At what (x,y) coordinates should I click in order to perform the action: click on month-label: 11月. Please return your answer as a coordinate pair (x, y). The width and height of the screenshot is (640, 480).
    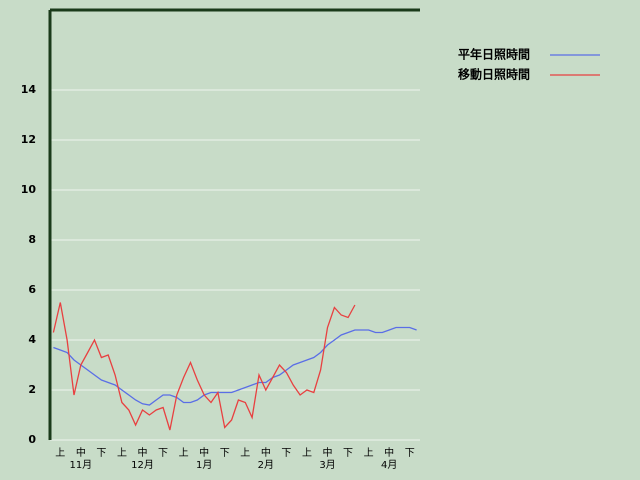
    Looking at the image, I should click on (80, 465).